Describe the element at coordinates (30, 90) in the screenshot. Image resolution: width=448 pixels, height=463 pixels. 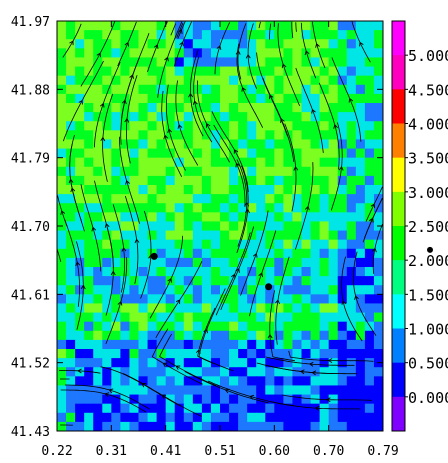
I see `y-tick-label: 41.88` at that location.